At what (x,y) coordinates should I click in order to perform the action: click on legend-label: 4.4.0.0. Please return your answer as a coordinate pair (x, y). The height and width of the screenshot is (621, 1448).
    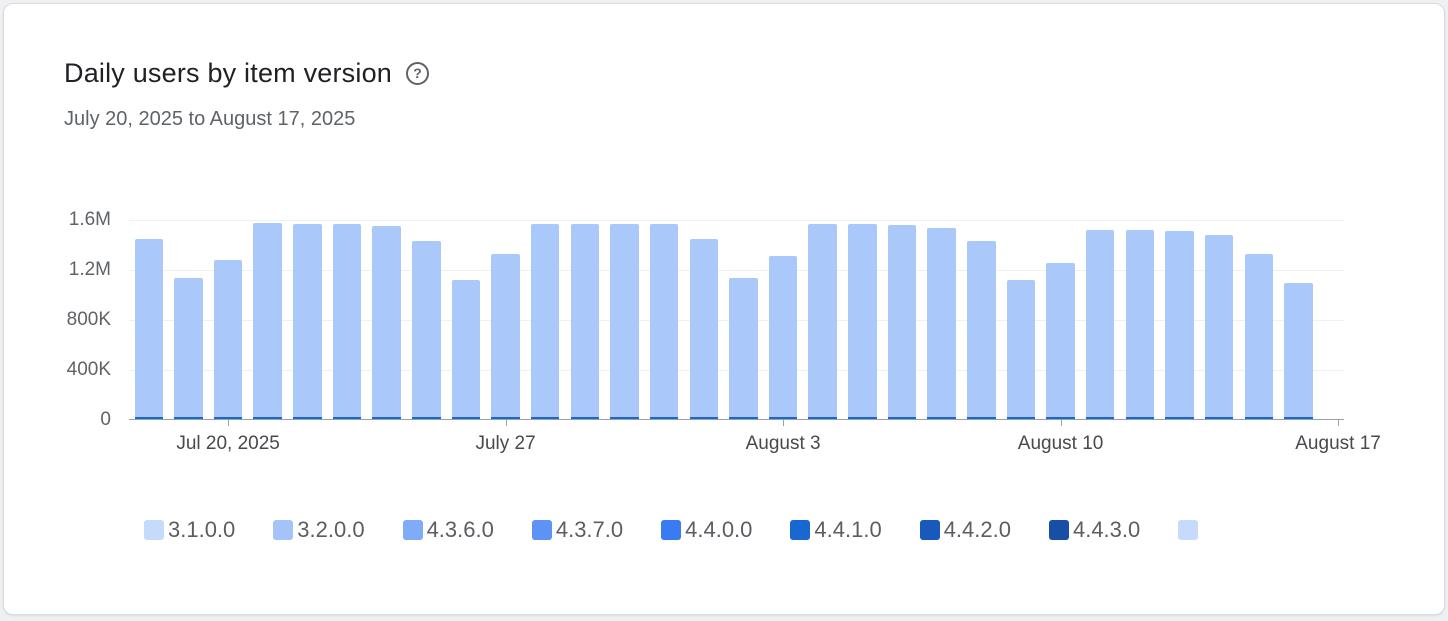
    Looking at the image, I should click on (719, 529).